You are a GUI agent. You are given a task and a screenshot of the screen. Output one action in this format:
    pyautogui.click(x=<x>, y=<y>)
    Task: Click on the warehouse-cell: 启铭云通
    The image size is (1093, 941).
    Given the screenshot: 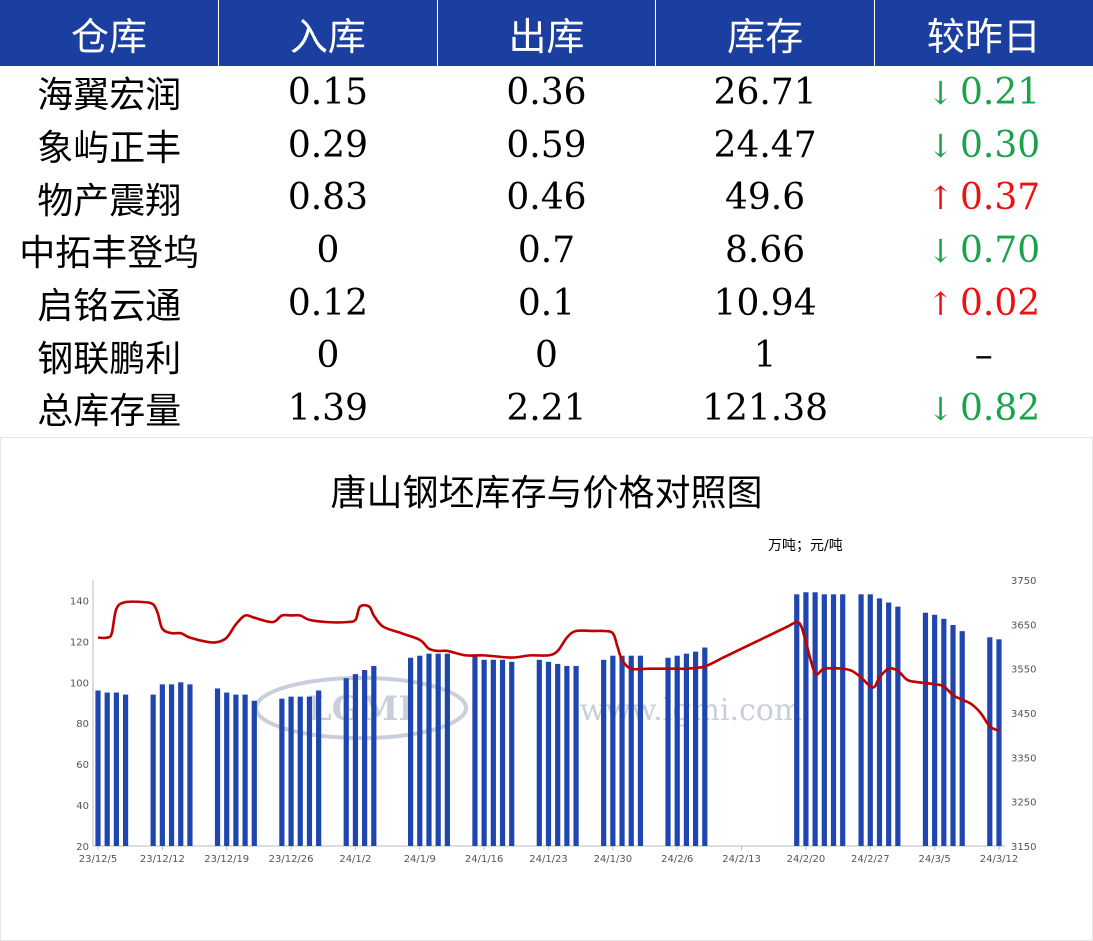 What is the action you would take?
    pyautogui.click(x=109, y=307)
    